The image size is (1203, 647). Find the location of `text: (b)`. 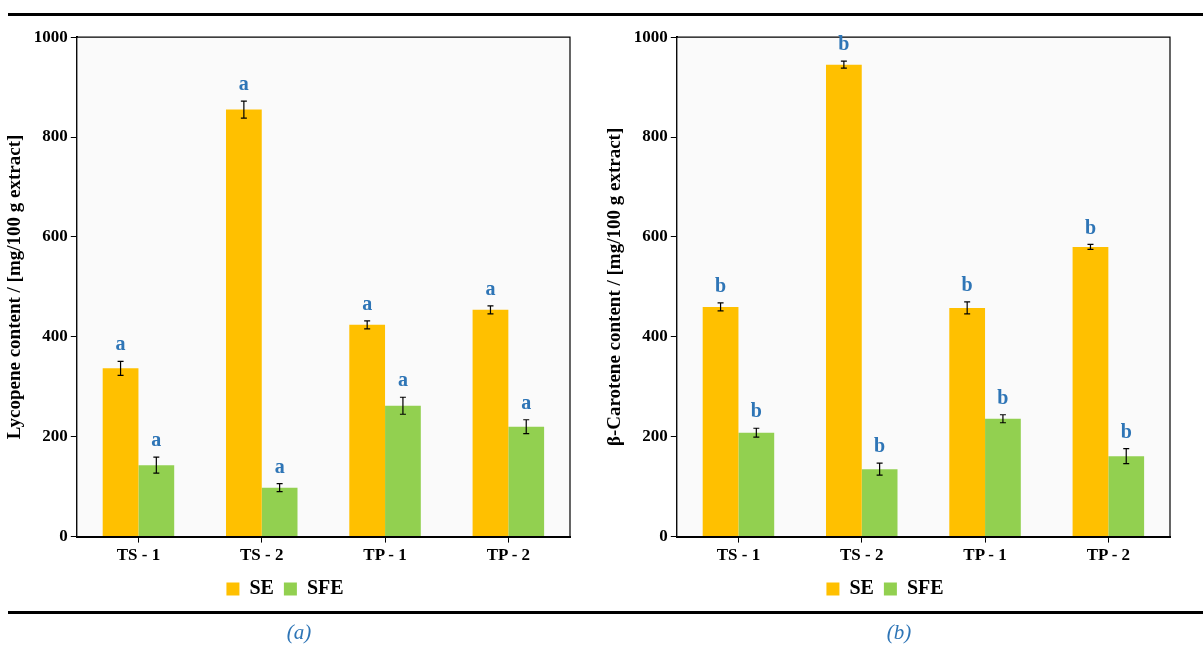

text: (b) is located at coordinates (899, 632).